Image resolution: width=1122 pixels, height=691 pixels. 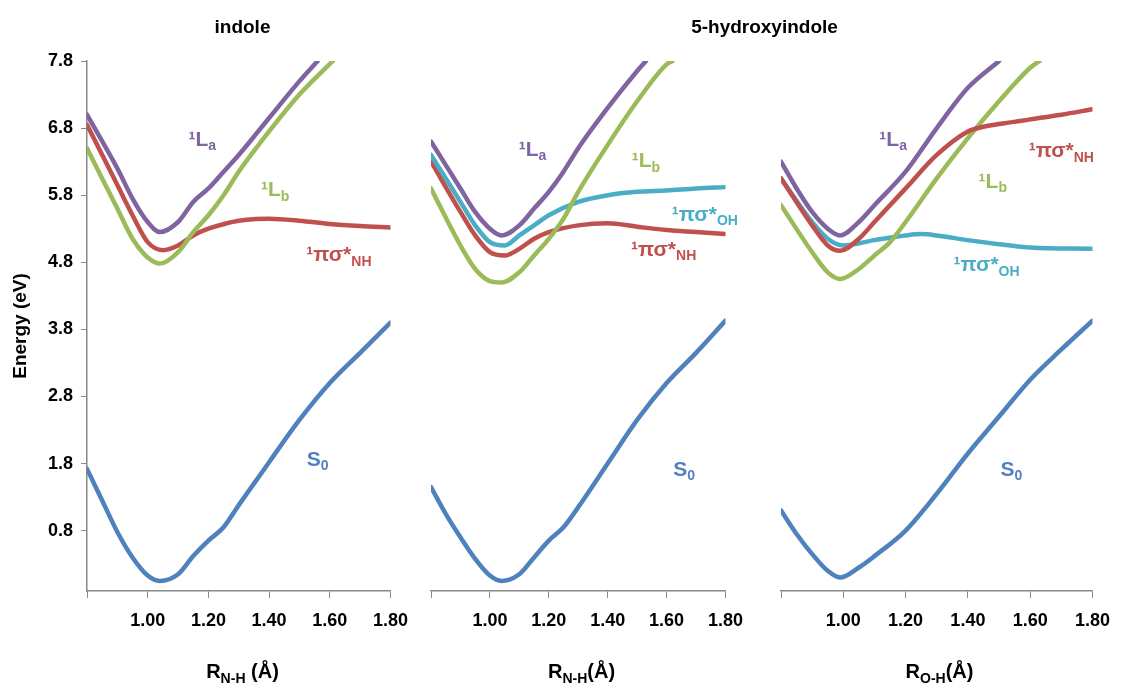 I want to click on y-tick-label: 6.8, so click(x=60, y=127).